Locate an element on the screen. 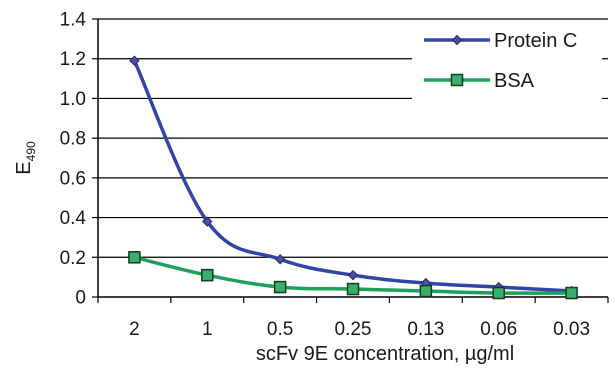 This screenshot has width=615, height=385. legend-item-bsa: BSA is located at coordinates (479, 81).